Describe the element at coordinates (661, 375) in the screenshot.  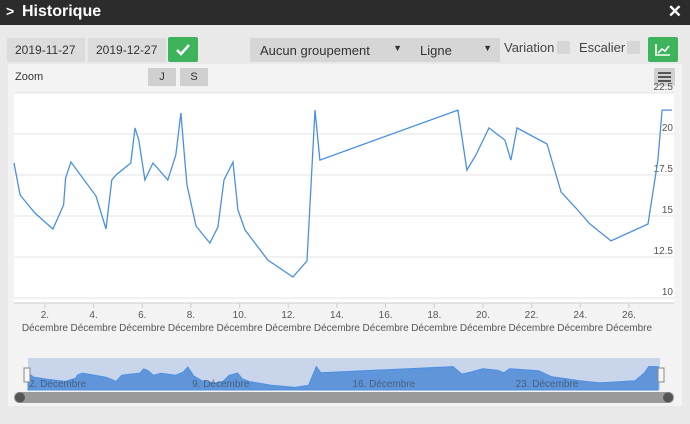
I see `navigator-handle-right` at that location.